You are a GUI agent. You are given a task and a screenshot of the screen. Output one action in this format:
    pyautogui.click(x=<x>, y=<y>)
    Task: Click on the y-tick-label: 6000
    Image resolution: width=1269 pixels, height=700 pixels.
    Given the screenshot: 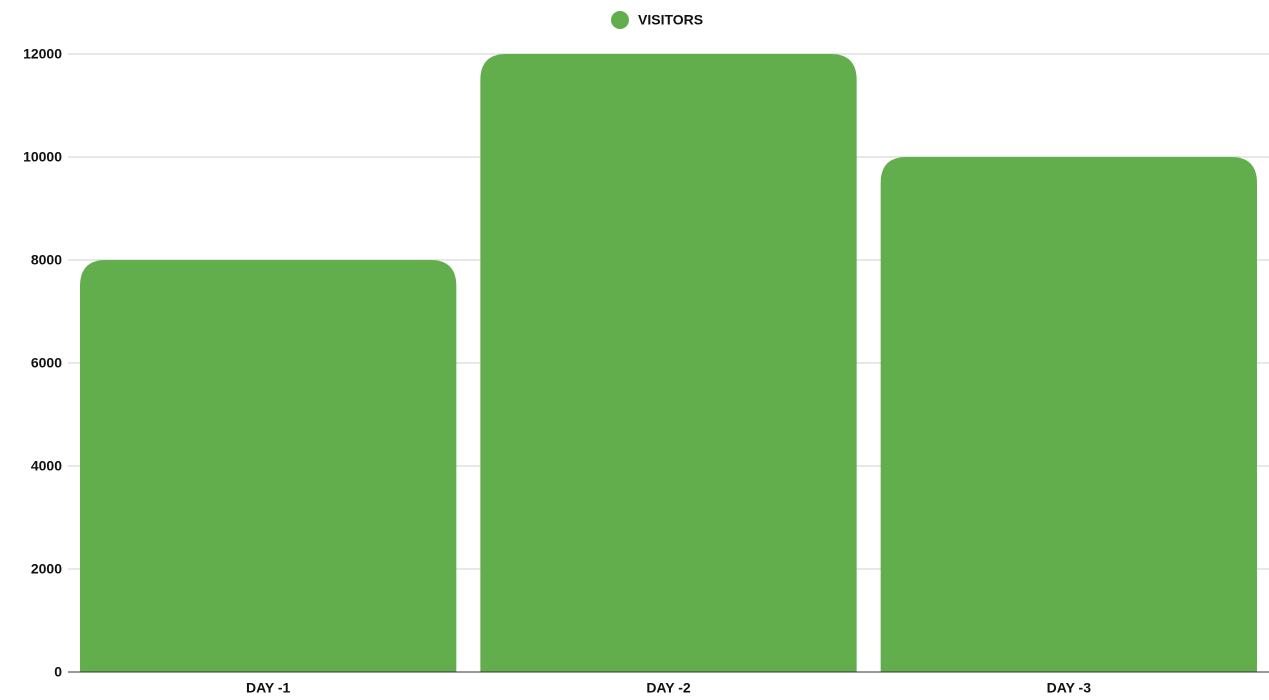 What is the action you would take?
    pyautogui.click(x=46, y=363)
    